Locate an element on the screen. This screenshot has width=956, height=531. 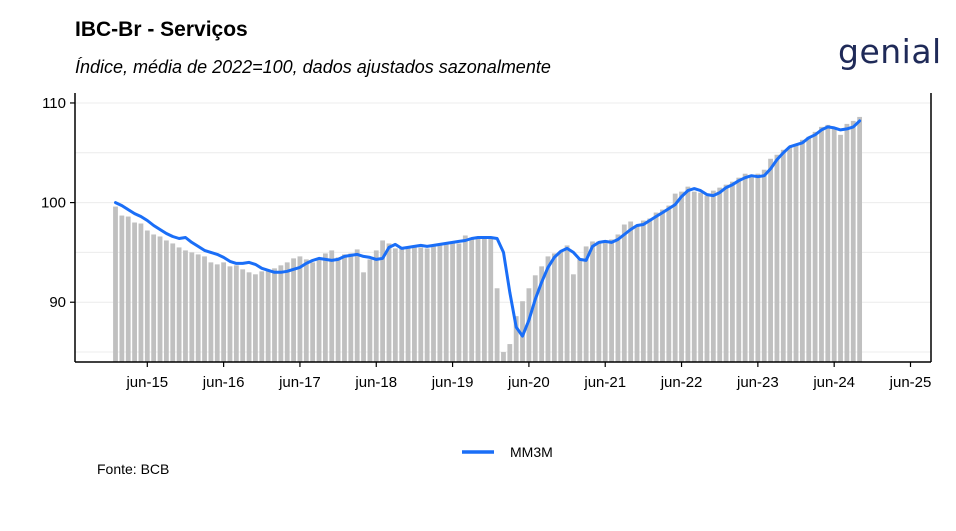
x-tick-label: jun-19 is located at coordinates (452, 382).